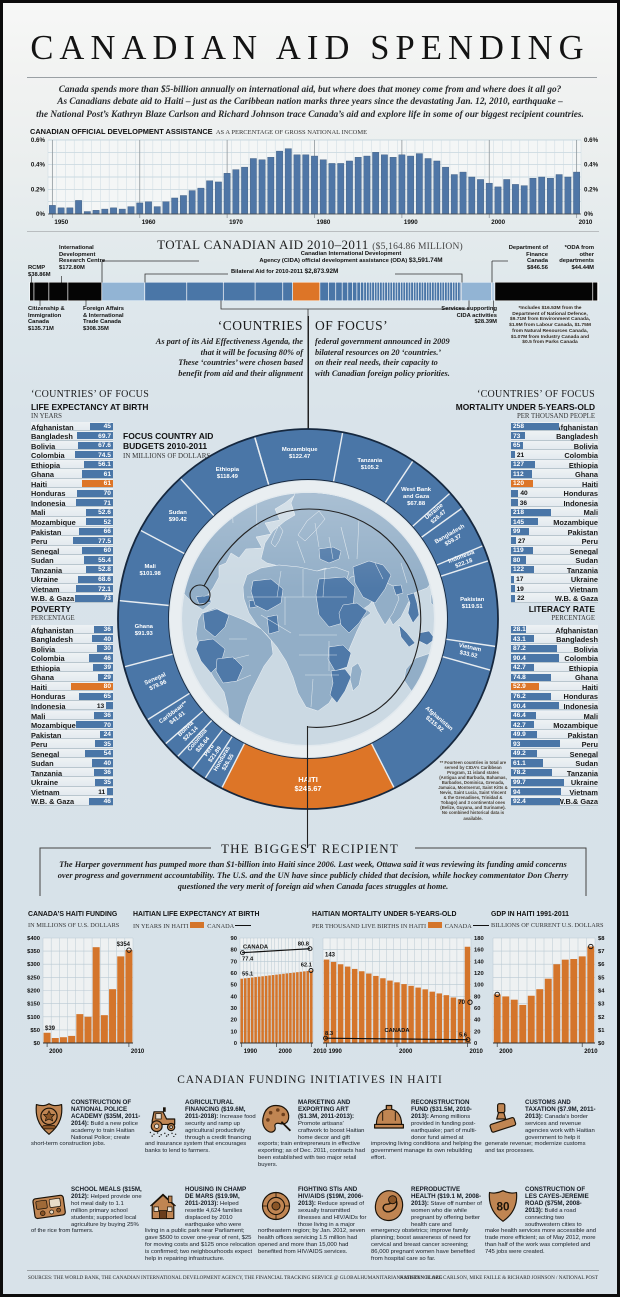 The width and height of the screenshot is (620, 1297). Describe the element at coordinates (33, 992) in the screenshot. I see `svg-text: $200` at that location.